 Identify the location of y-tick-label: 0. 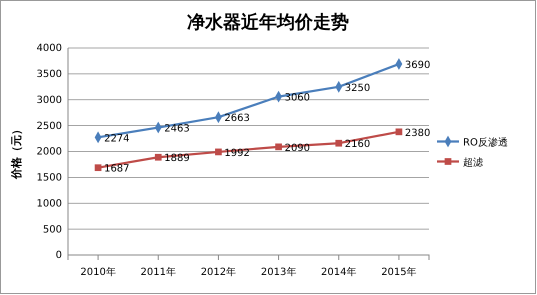
(59, 256).